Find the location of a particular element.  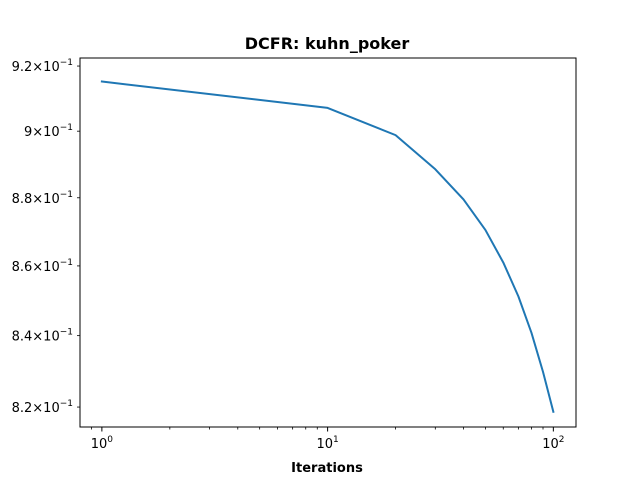

y-tick-label-3: 8.8×10⁻¹ is located at coordinates (42, 198).